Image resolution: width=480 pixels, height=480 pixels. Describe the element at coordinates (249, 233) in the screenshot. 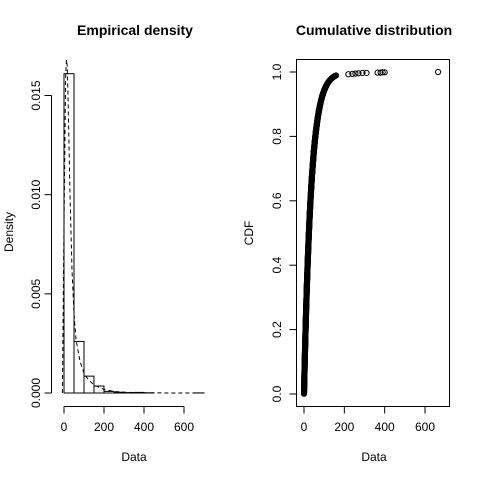

I see `cdf-y-label: CDF` at that location.